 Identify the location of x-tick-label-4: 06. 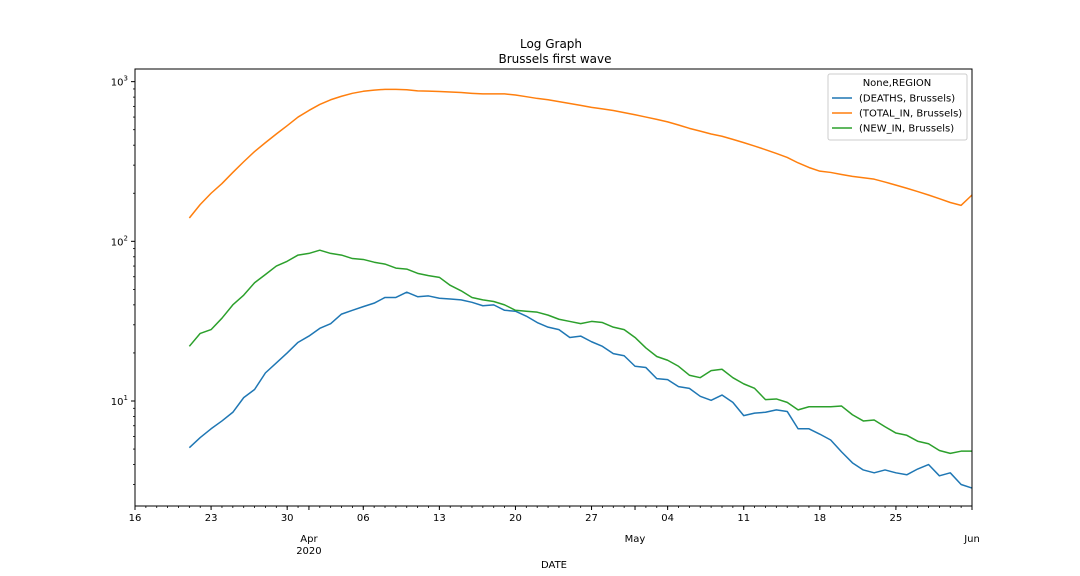
(363, 518).